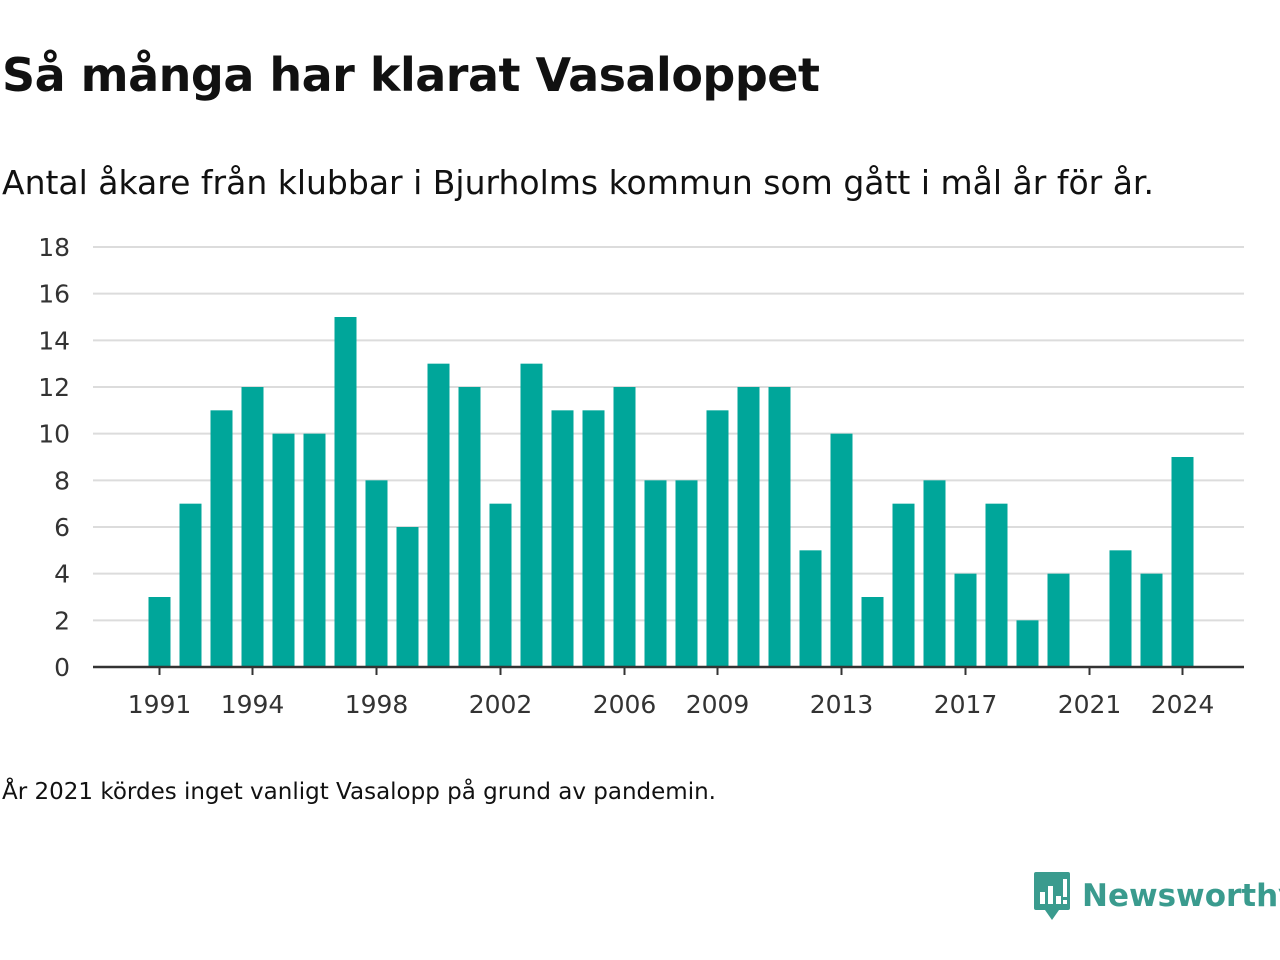 This screenshot has height=960, width=1280. Describe the element at coordinates (283, 550) in the screenshot. I see `bar-1995` at that location.